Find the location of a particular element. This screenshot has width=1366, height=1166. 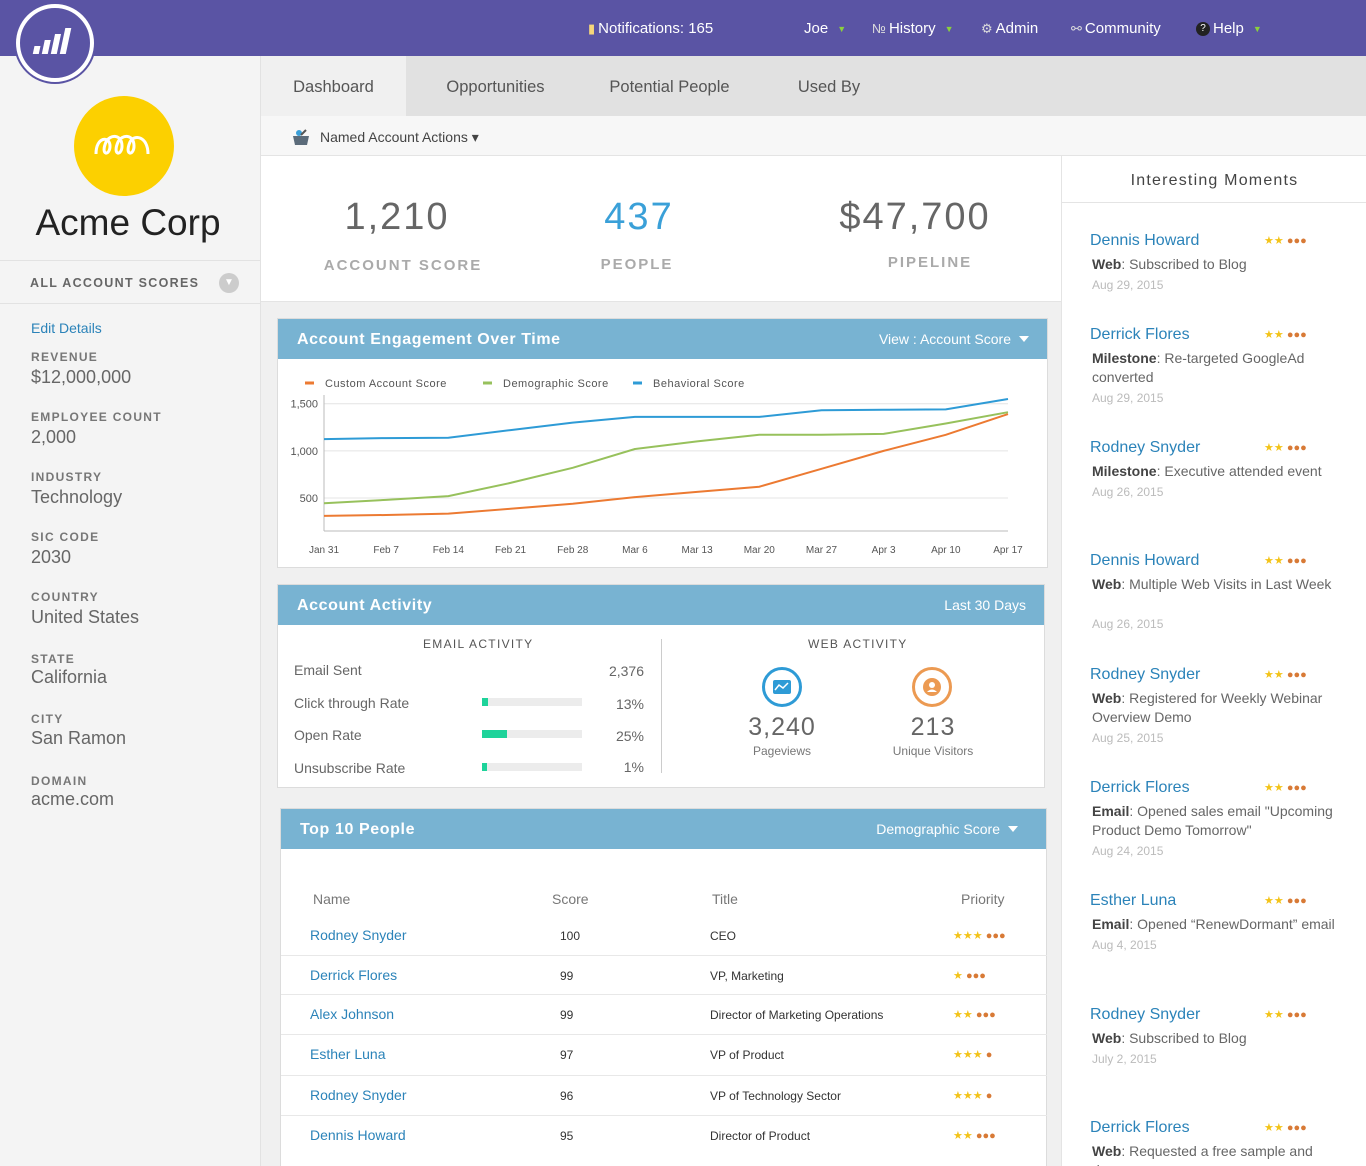

named-account-actions-menu: Named Account Actions ▾ is located at coordinates (399, 137).